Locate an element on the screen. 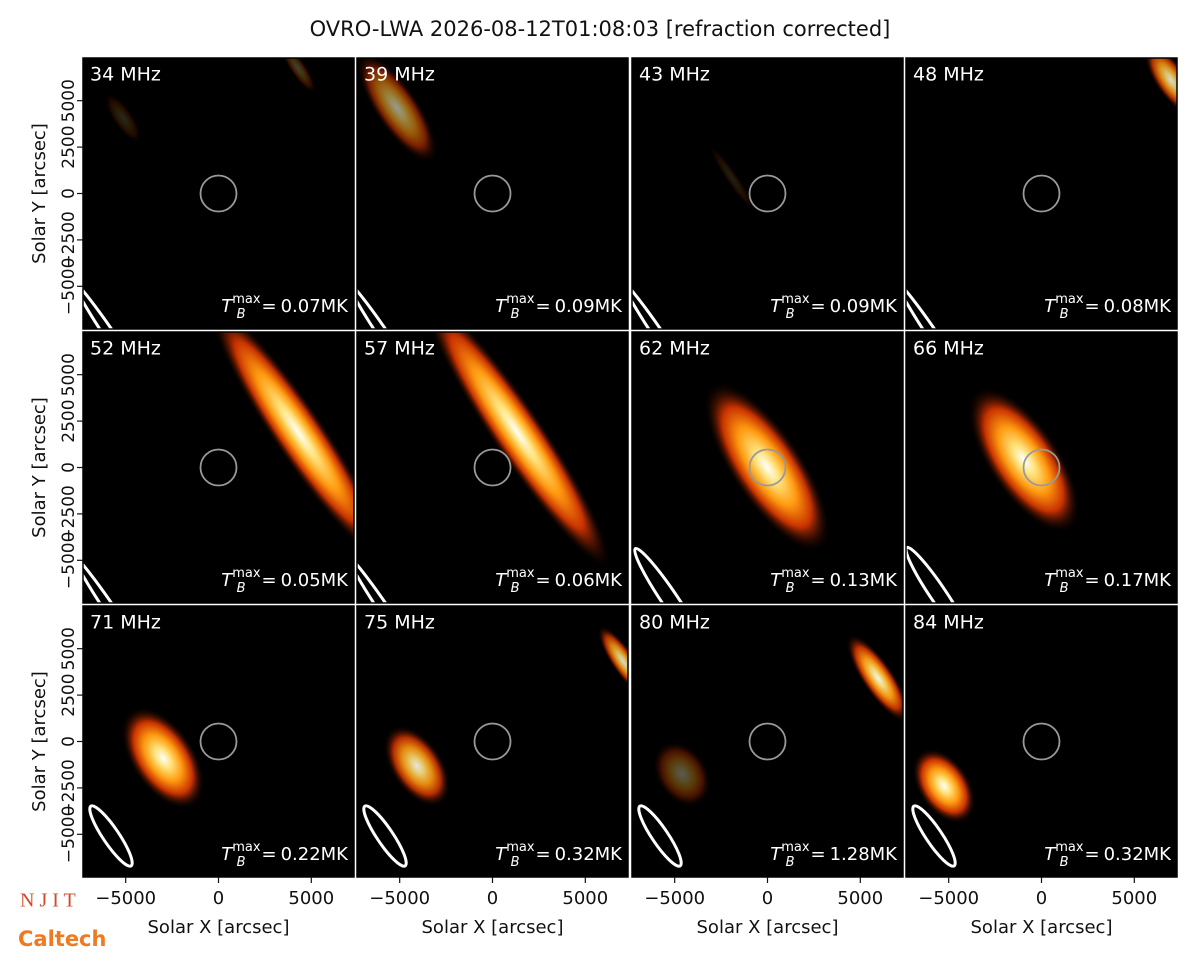  x-tick-label: 5000 is located at coordinates (585, 898).